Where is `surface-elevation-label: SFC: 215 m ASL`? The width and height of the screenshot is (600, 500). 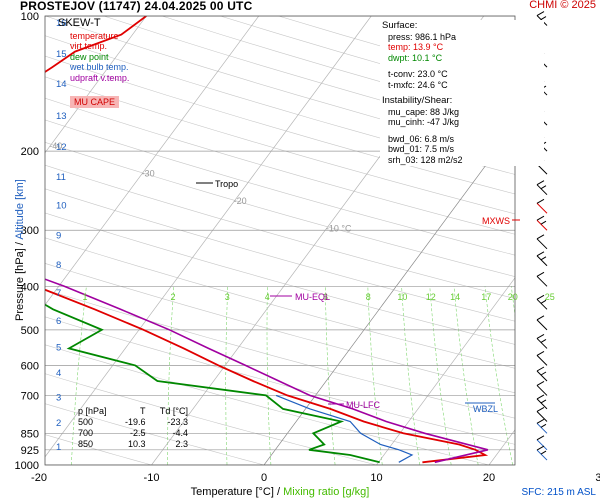 surface-elevation-label: SFC: 215 m ASL is located at coordinates (558, 492).